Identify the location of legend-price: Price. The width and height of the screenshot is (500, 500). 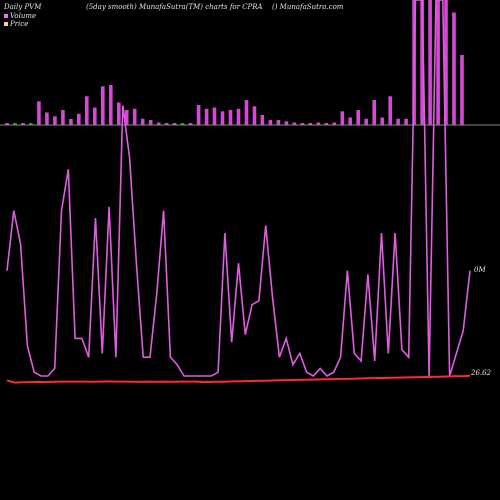
(16, 24).